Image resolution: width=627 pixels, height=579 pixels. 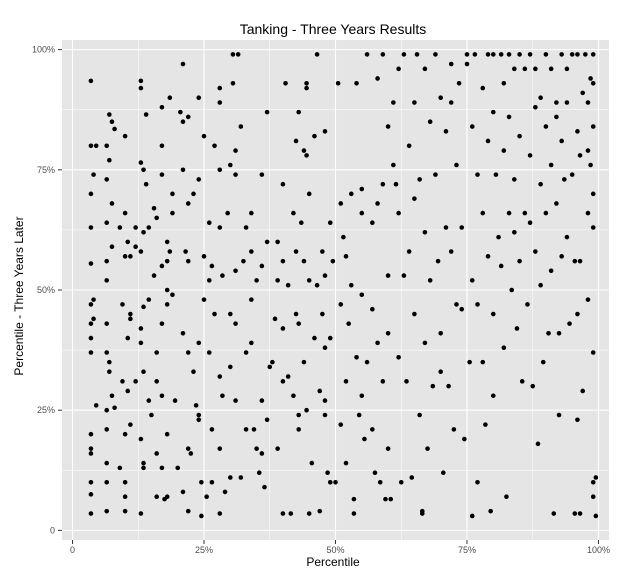 I want to click on x-axis: 0 25% 50% 75% 100%, so click(x=340, y=547).